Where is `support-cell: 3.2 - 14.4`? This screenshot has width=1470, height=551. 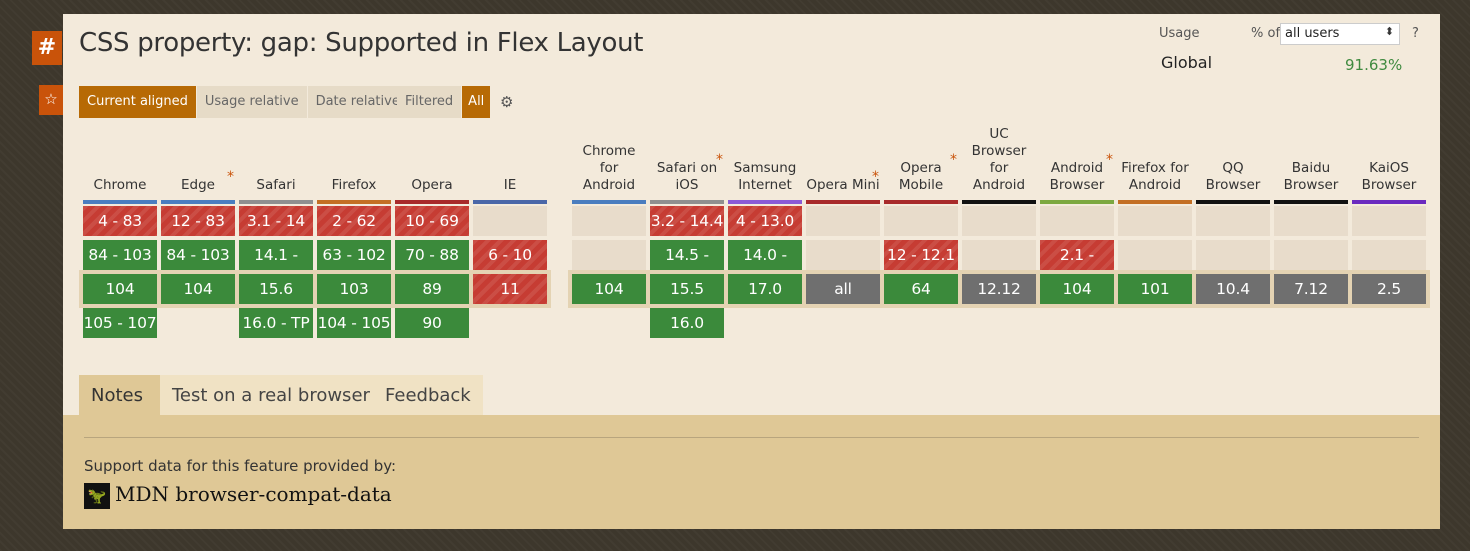 support-cell: 3.2 - 14.4 is located at coordinates (687, 221).